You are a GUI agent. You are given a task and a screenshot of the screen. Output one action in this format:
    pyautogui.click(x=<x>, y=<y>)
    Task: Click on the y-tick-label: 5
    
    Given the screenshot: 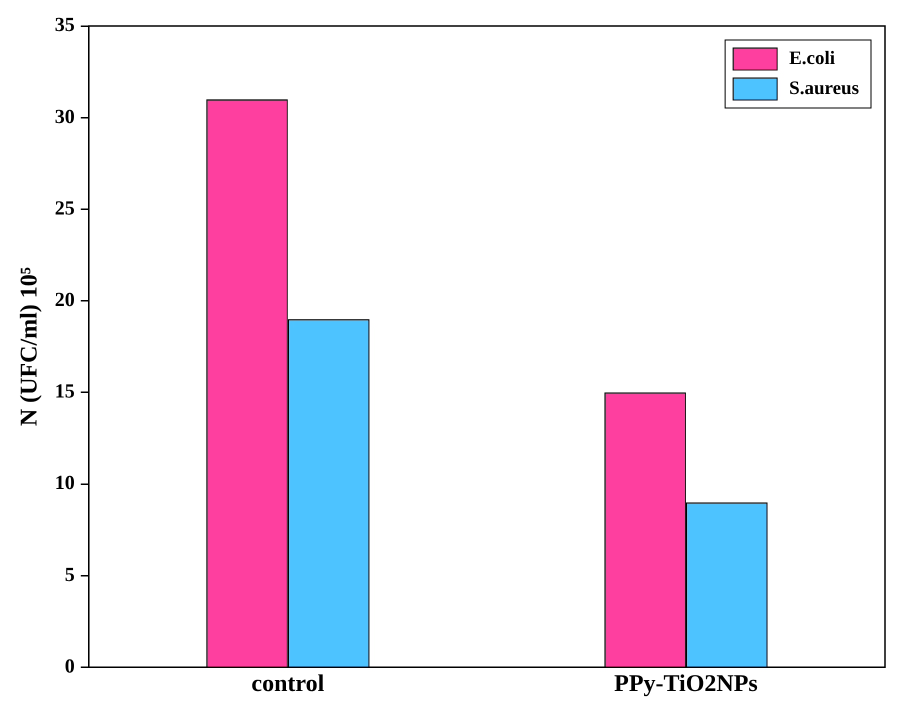 What is the action you would take?
    pyautogui.click(x=69, y=575)
    